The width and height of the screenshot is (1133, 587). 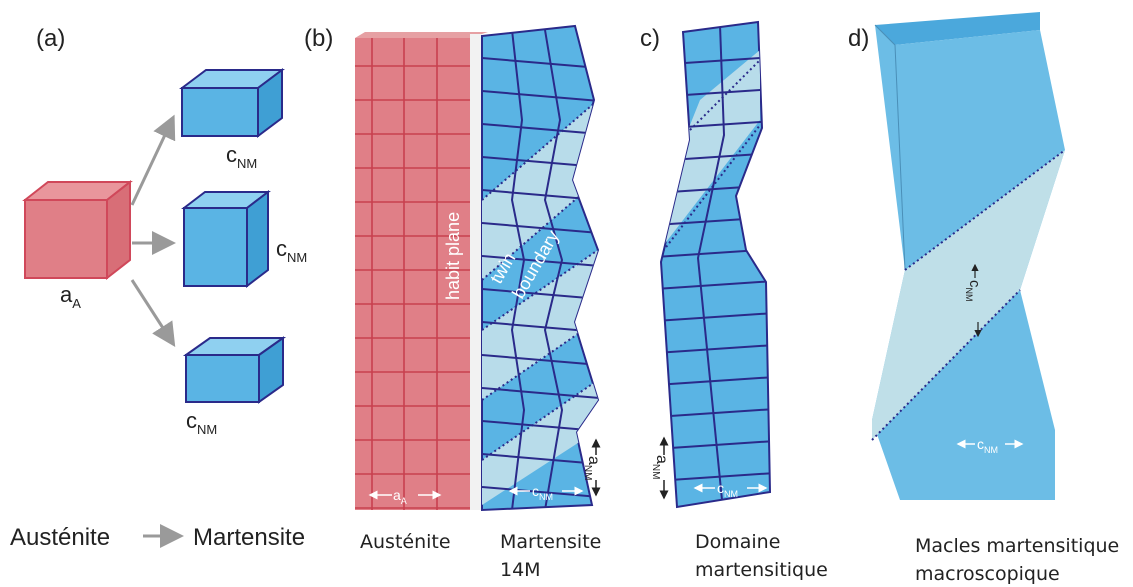 I want to click on austenite-grid, so click(x=412, y=274).